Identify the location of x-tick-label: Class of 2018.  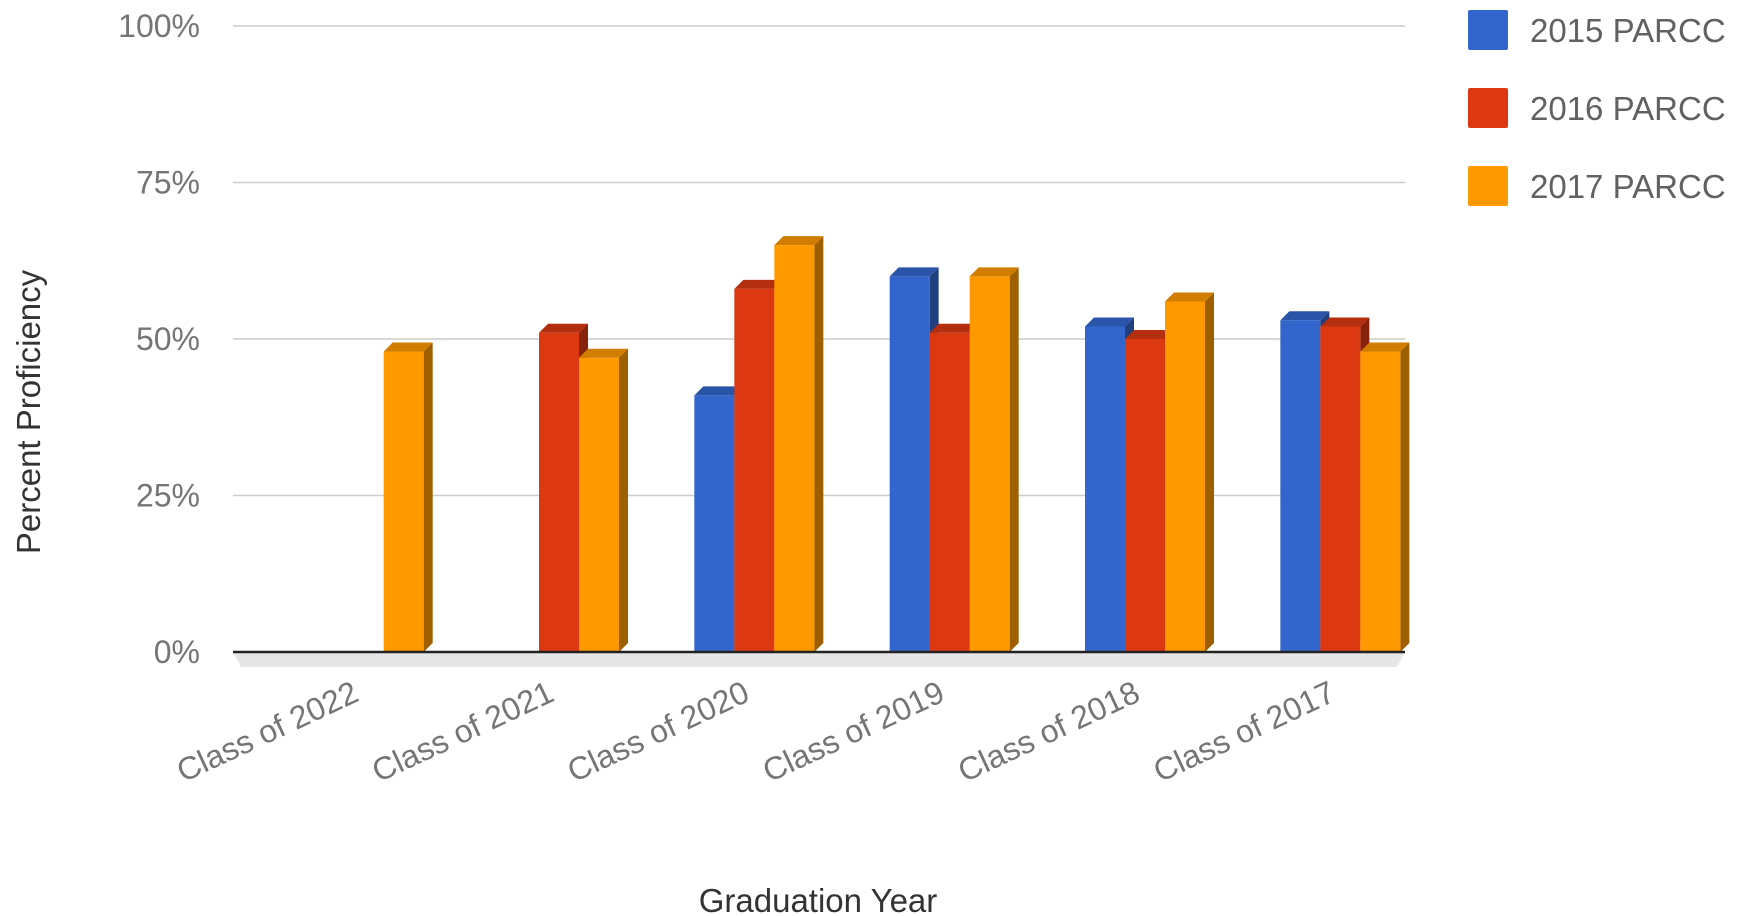
(1048, 731).